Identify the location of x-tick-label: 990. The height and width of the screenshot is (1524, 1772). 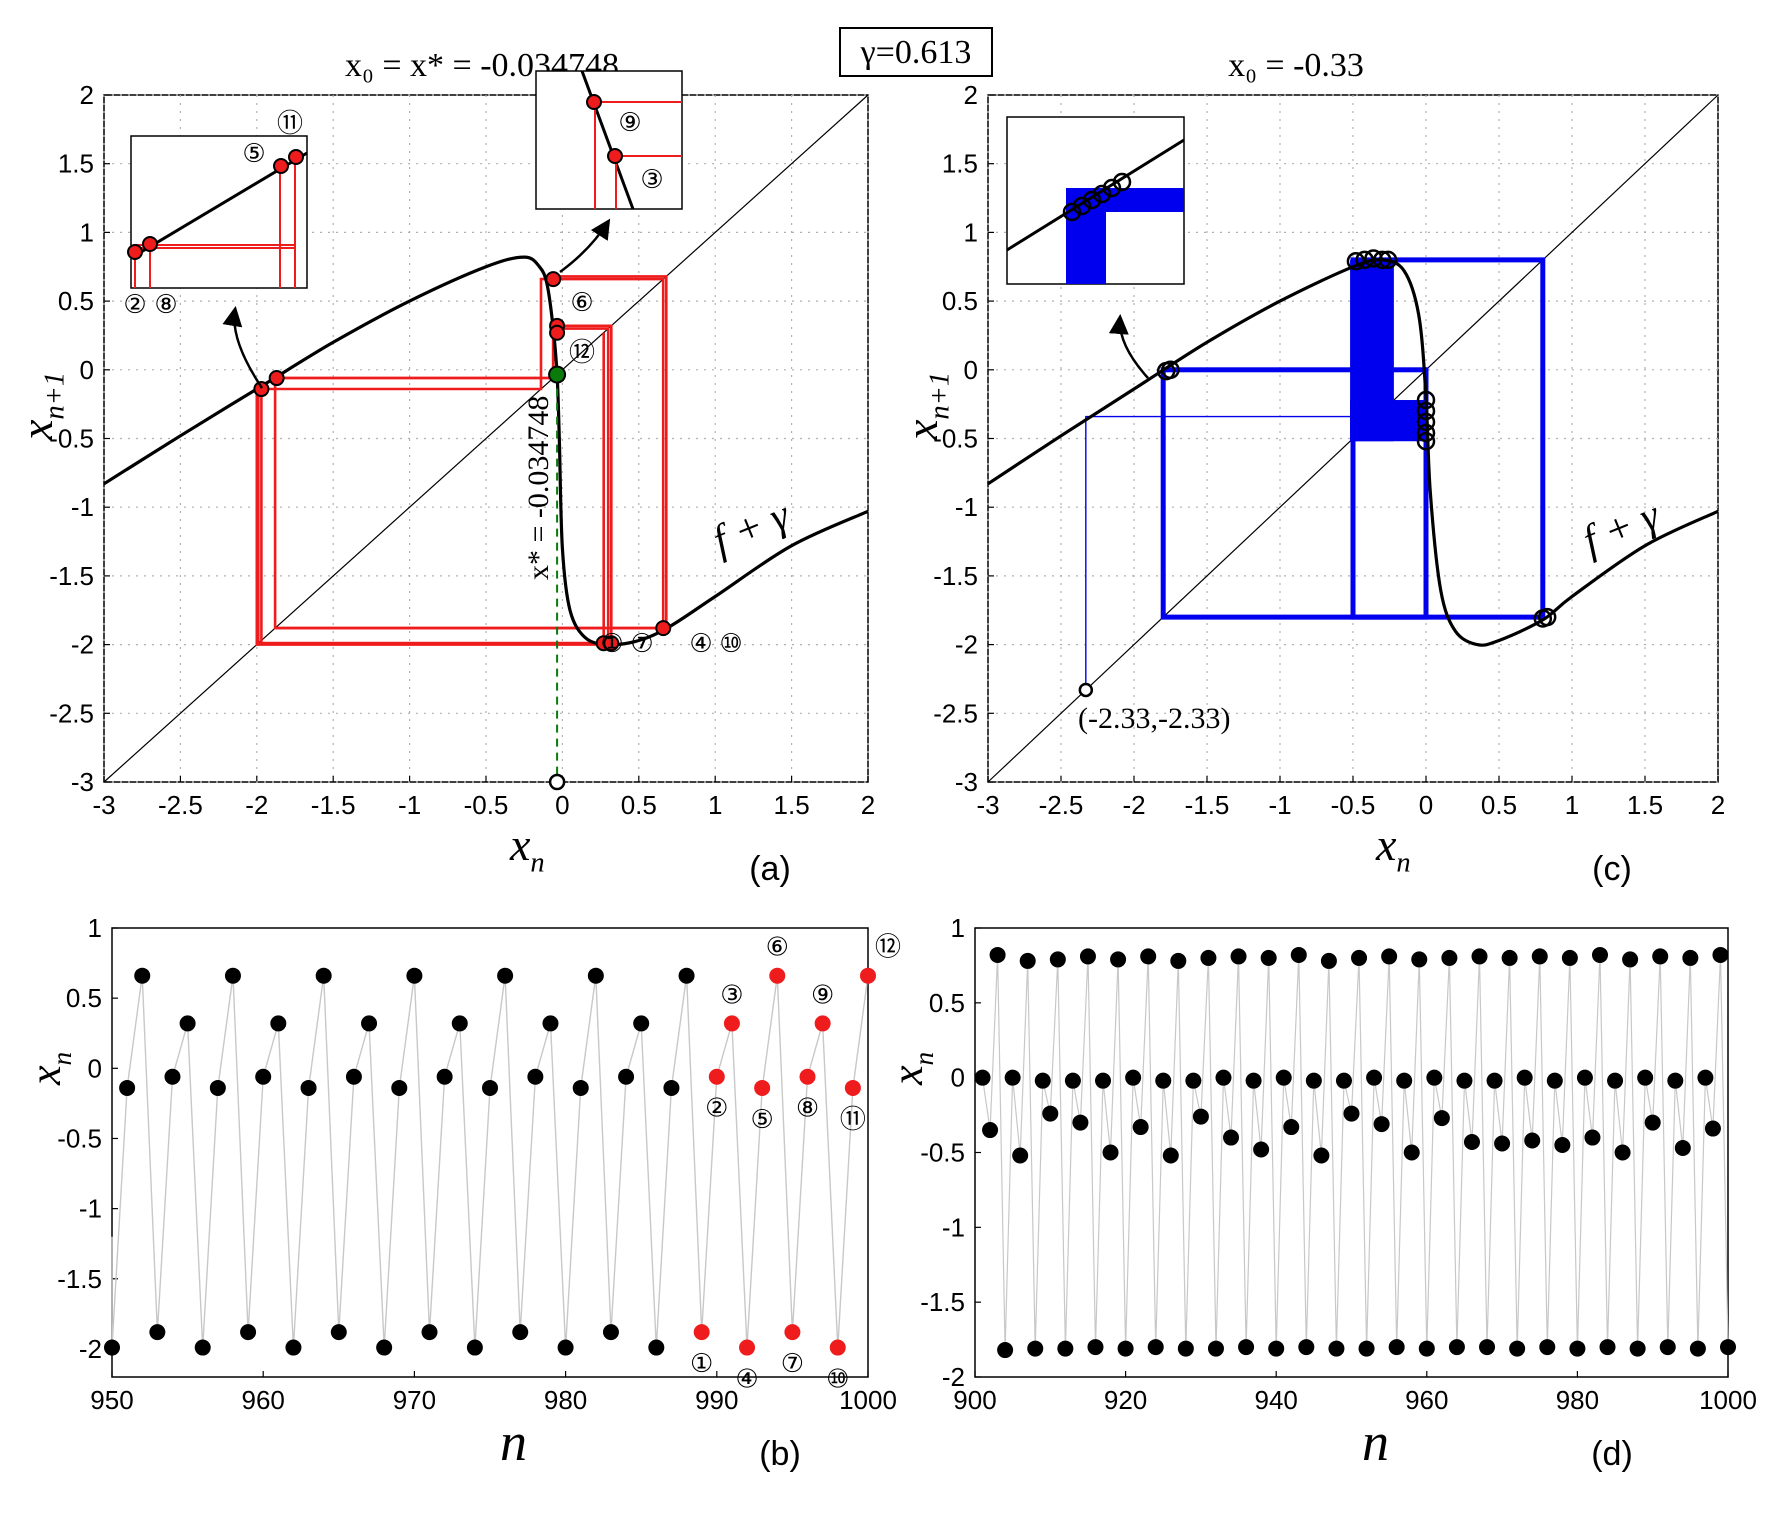
(716, 1400).